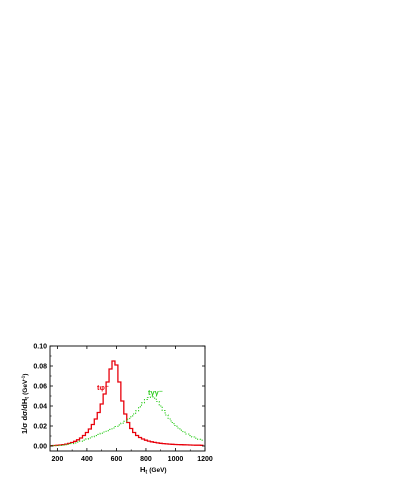 The width and height of the screenshot is (415, 485). I want to click on x-tick-label-1: 400, so click(87, 459).